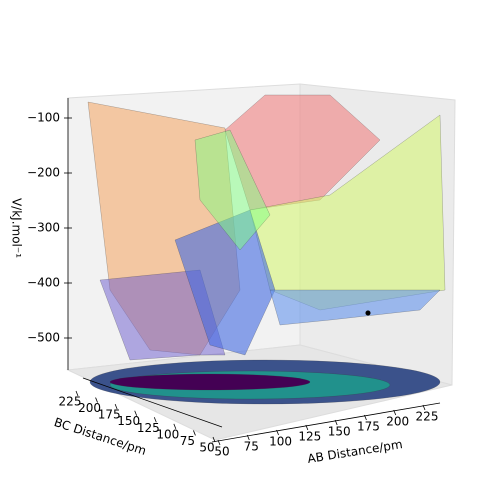 Image resolution: width=500 pixels, height=504 pixels. I want to click on y-tick-label: 200, so click(89, 408).